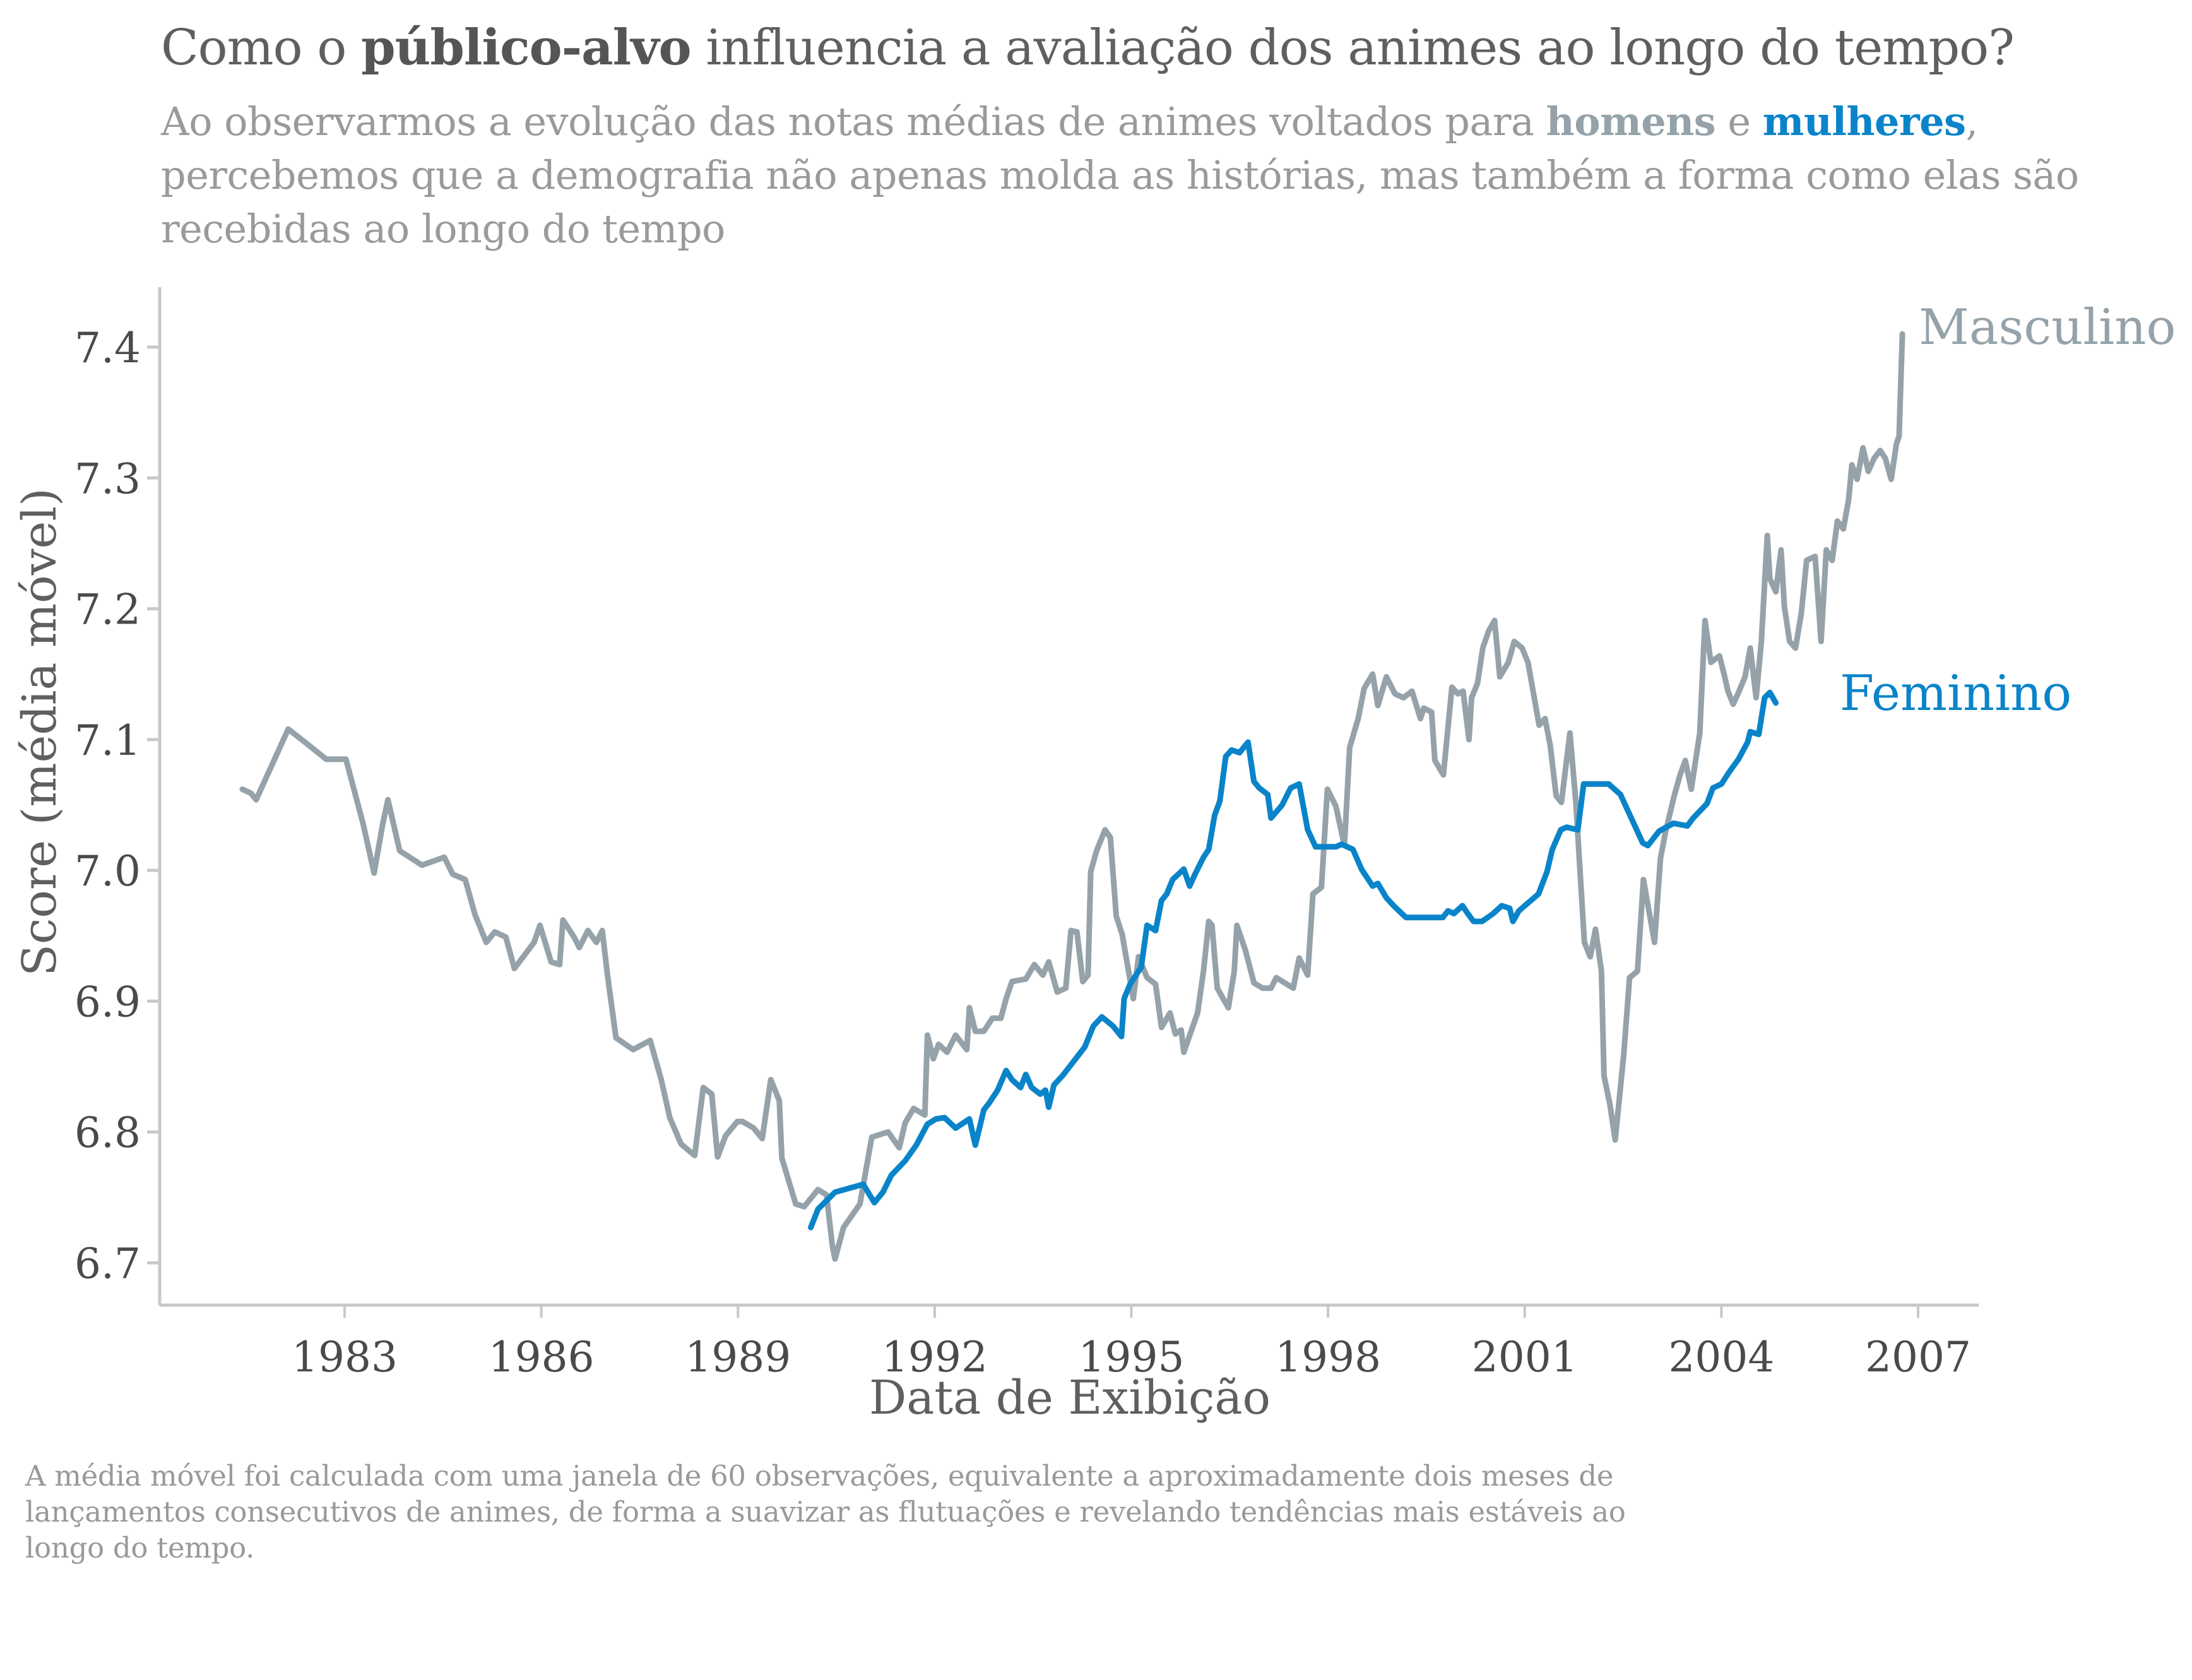 Image resolution: width=2192 pixels, height=1680 pixels. I want to click on series-label-masculino: Masculino, so click(2047, 327).